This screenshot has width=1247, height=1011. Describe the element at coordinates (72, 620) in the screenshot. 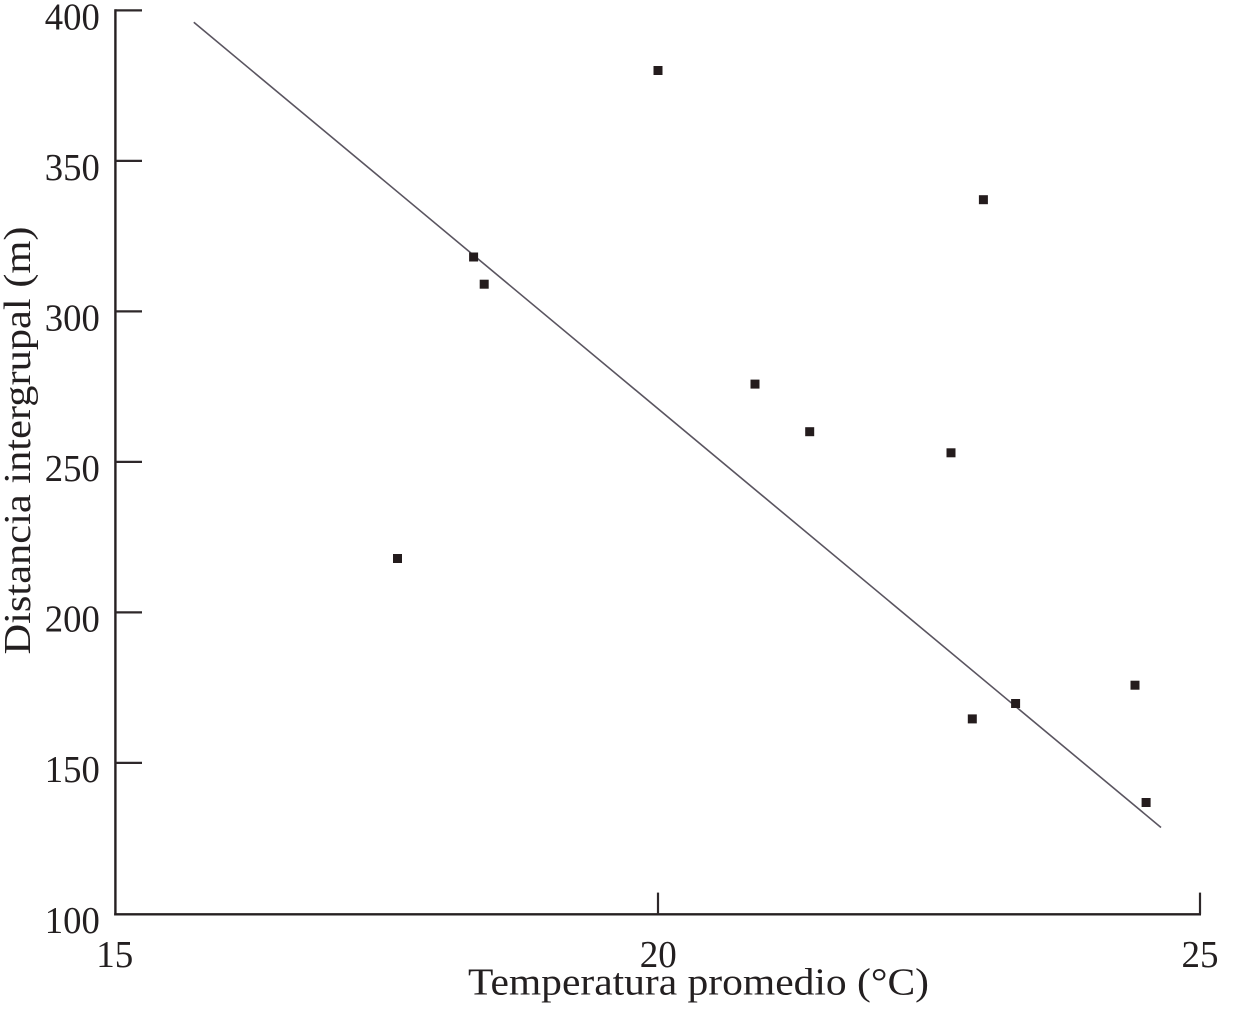

I see `svg-text: 200` at that location.